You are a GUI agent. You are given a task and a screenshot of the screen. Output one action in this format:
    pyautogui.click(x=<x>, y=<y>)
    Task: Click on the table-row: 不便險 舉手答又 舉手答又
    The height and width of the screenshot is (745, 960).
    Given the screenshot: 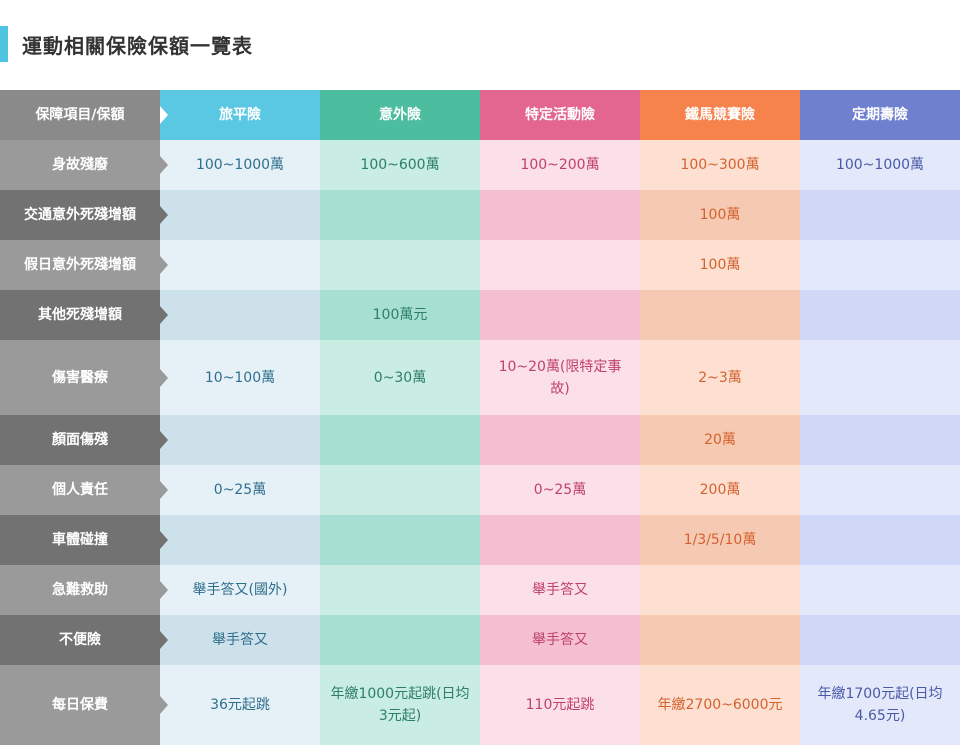 What is the action you would take?
    pyautogui.click(x=480, y=640)
    